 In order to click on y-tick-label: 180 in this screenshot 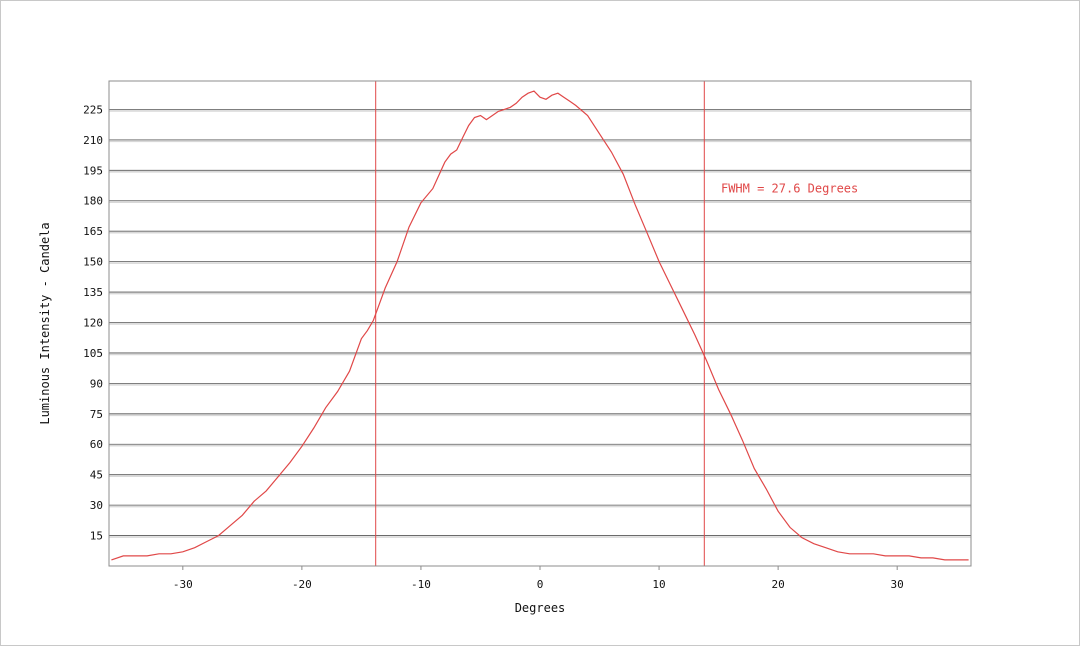, I will do `click(93, 201)`.